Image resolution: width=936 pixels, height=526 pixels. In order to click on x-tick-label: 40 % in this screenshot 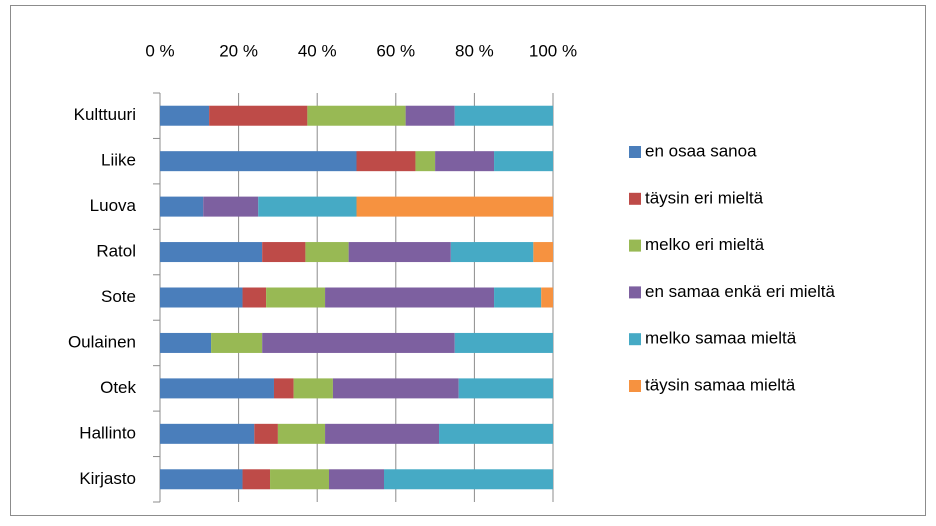, I will do `click(317, 50)`.